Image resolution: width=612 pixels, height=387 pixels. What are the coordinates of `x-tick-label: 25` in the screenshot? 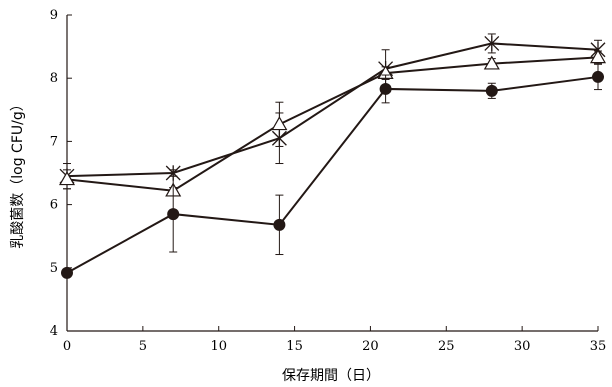 It's located at (446, 346).